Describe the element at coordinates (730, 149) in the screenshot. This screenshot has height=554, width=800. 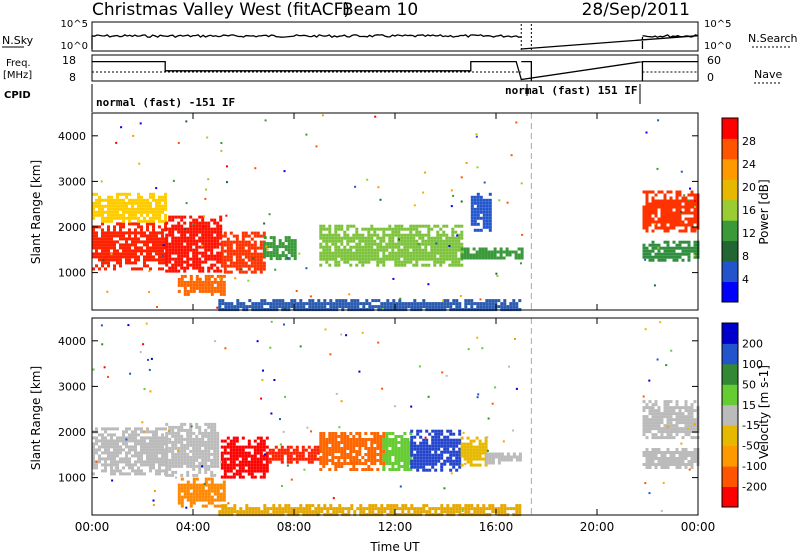
I see `colorbar-swatch` at that location.